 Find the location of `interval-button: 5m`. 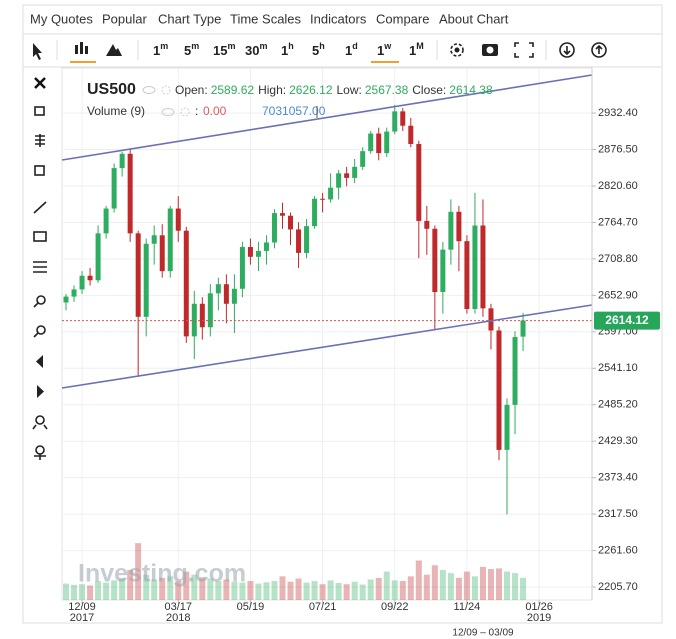

interval-button: 5m is located at coordinates (191, 49).